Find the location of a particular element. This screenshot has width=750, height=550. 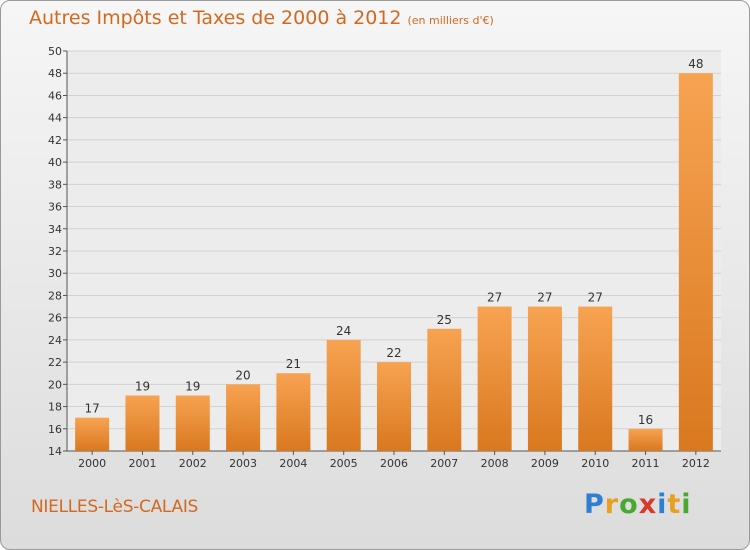

x-tick-label: 2012 is located at coordinates (696, 463).